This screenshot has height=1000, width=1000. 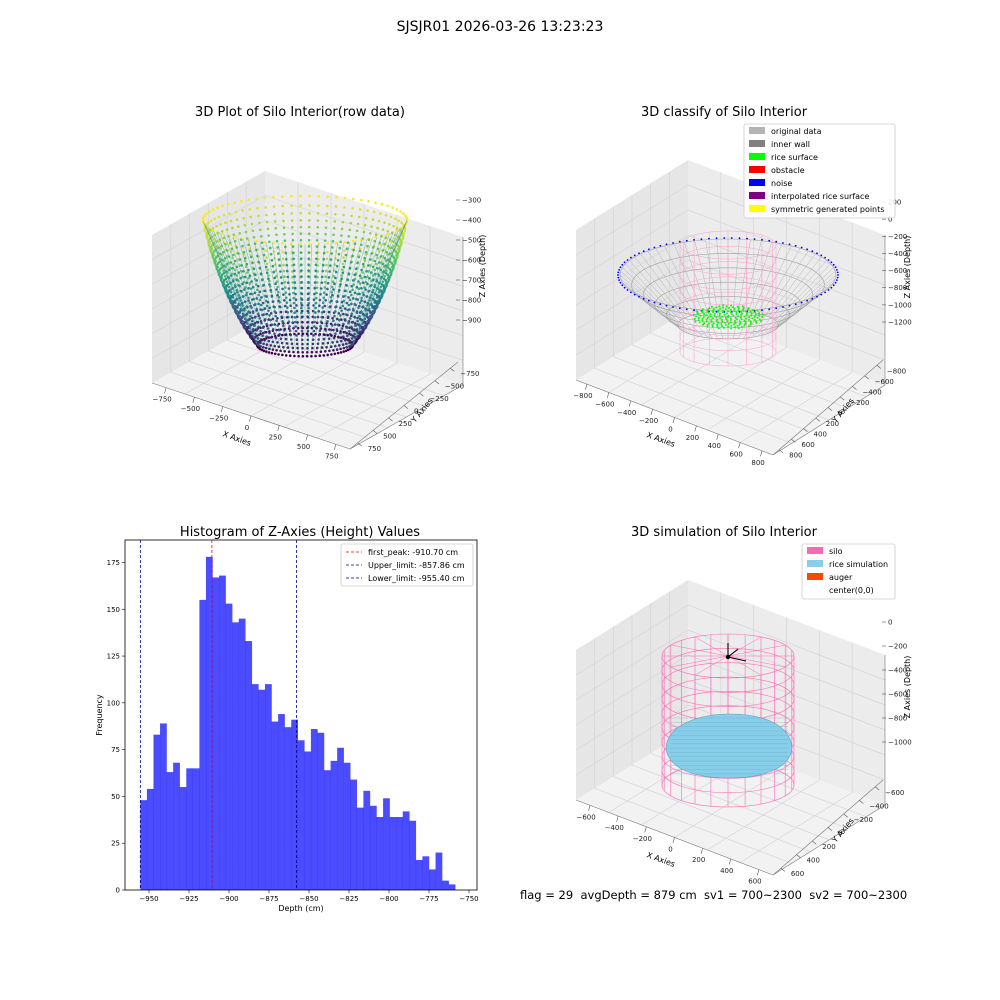 I want to click on simulation-z-axis-label: Z Axies (Depth), so click(x=907, y=687).